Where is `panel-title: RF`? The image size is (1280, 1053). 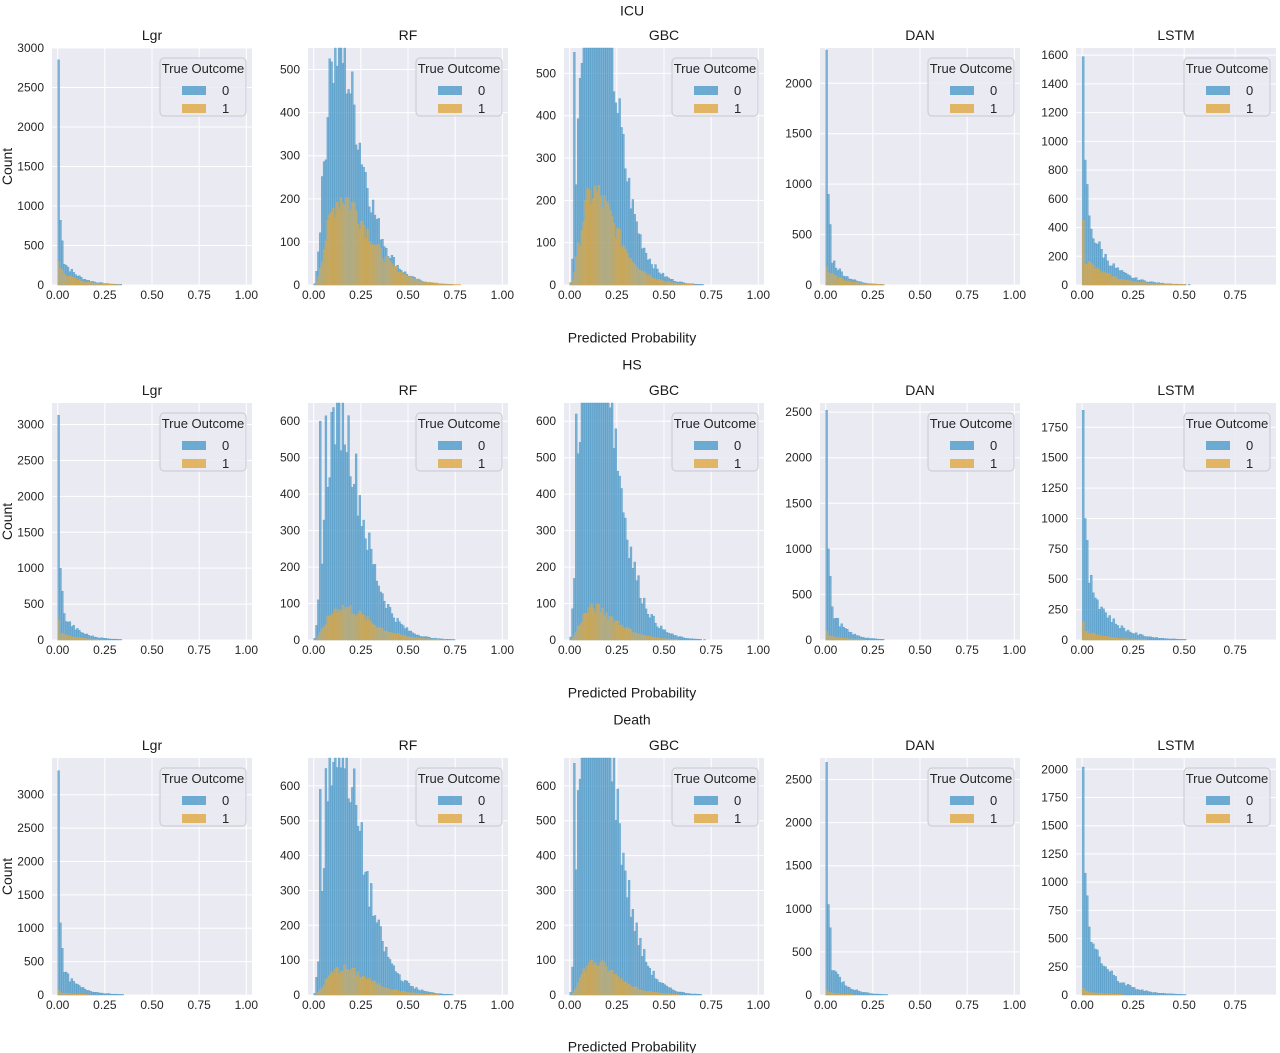
panel-title: RF is located at coordinates (408, 745).